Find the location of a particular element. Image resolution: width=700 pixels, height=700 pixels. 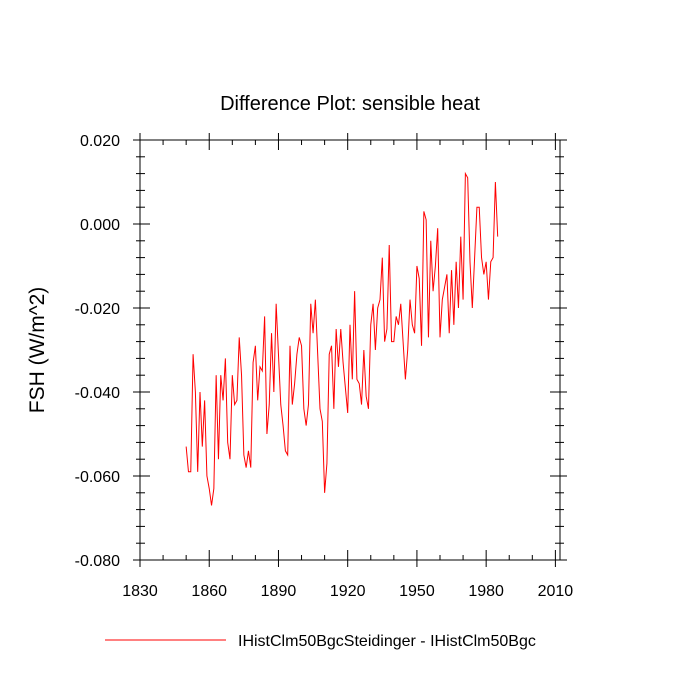

legend: IHistClm50BgcSteidinger - IHistClm50Bgc is located at coordinates (320, 641).